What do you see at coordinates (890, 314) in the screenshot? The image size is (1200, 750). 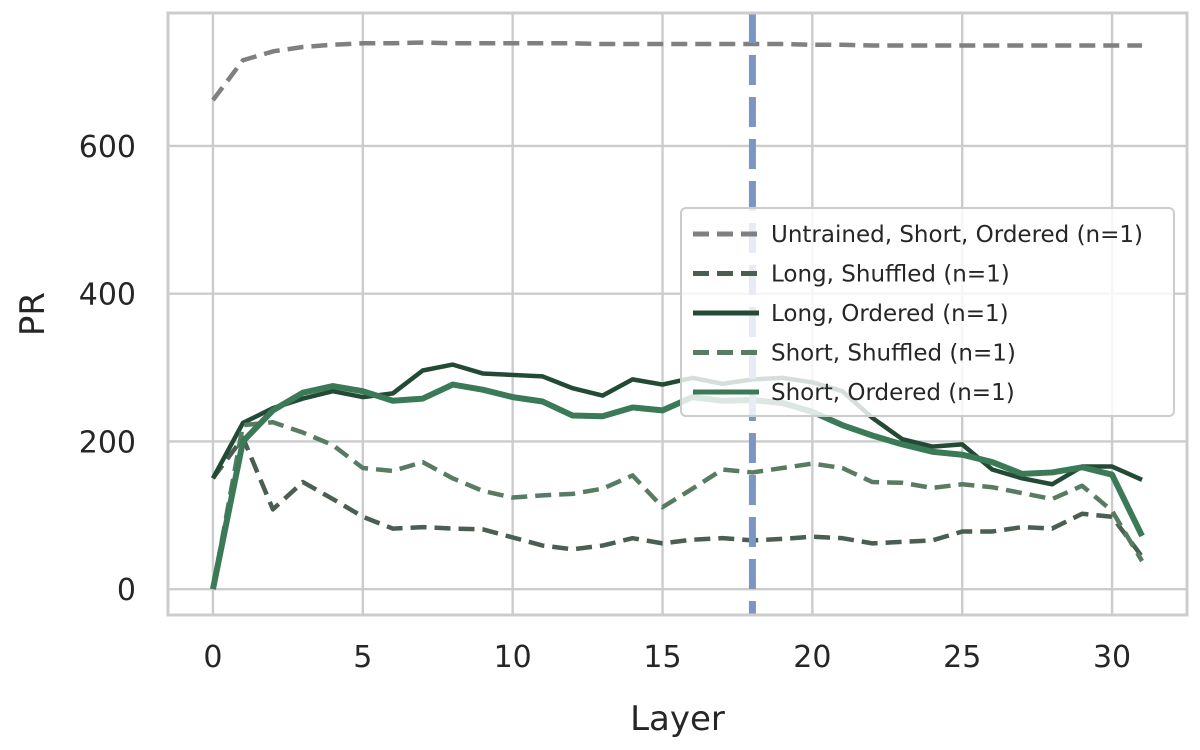 I see `legend-label-3: Long, Ordered (n=1)` at bounding box center [890, 314].